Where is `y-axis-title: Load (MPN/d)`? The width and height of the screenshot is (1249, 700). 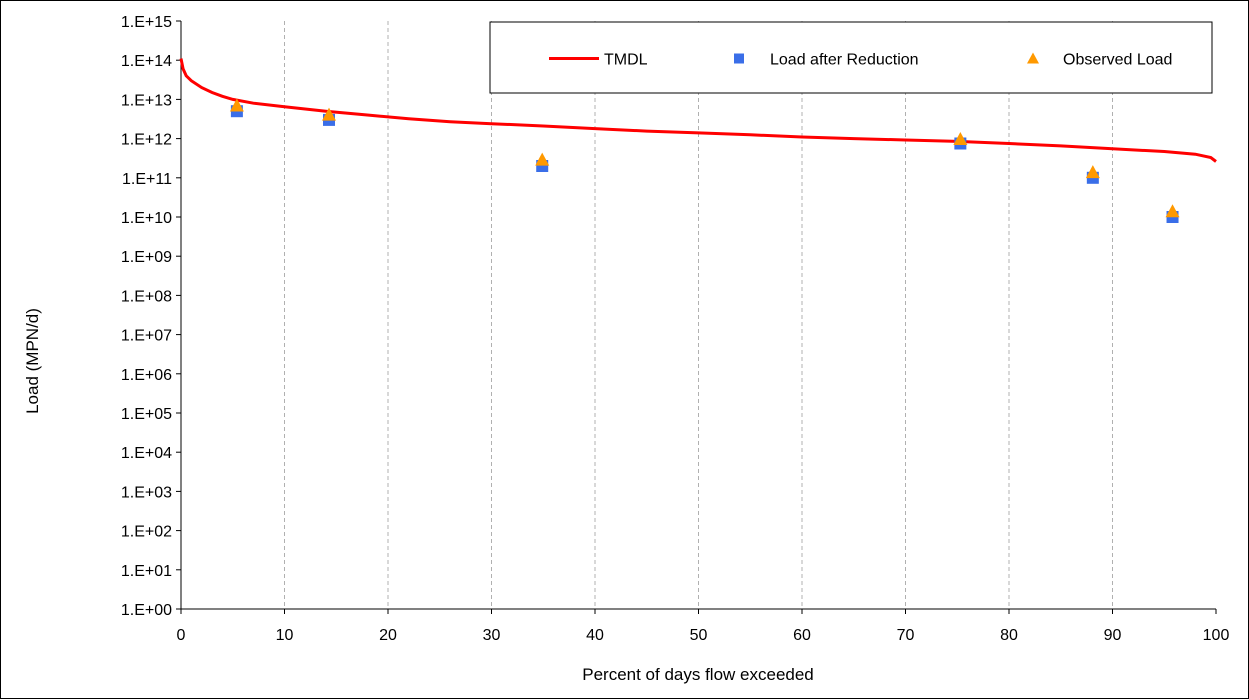
y-axis-title: Load (MPN/d) is located at coordinates (32, 361).